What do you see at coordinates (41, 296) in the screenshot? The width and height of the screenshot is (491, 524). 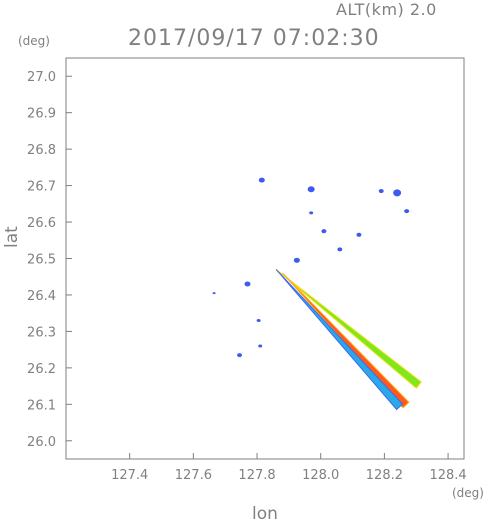 I see `y-tick-label: 26.4` at bounding box center [41, 296].